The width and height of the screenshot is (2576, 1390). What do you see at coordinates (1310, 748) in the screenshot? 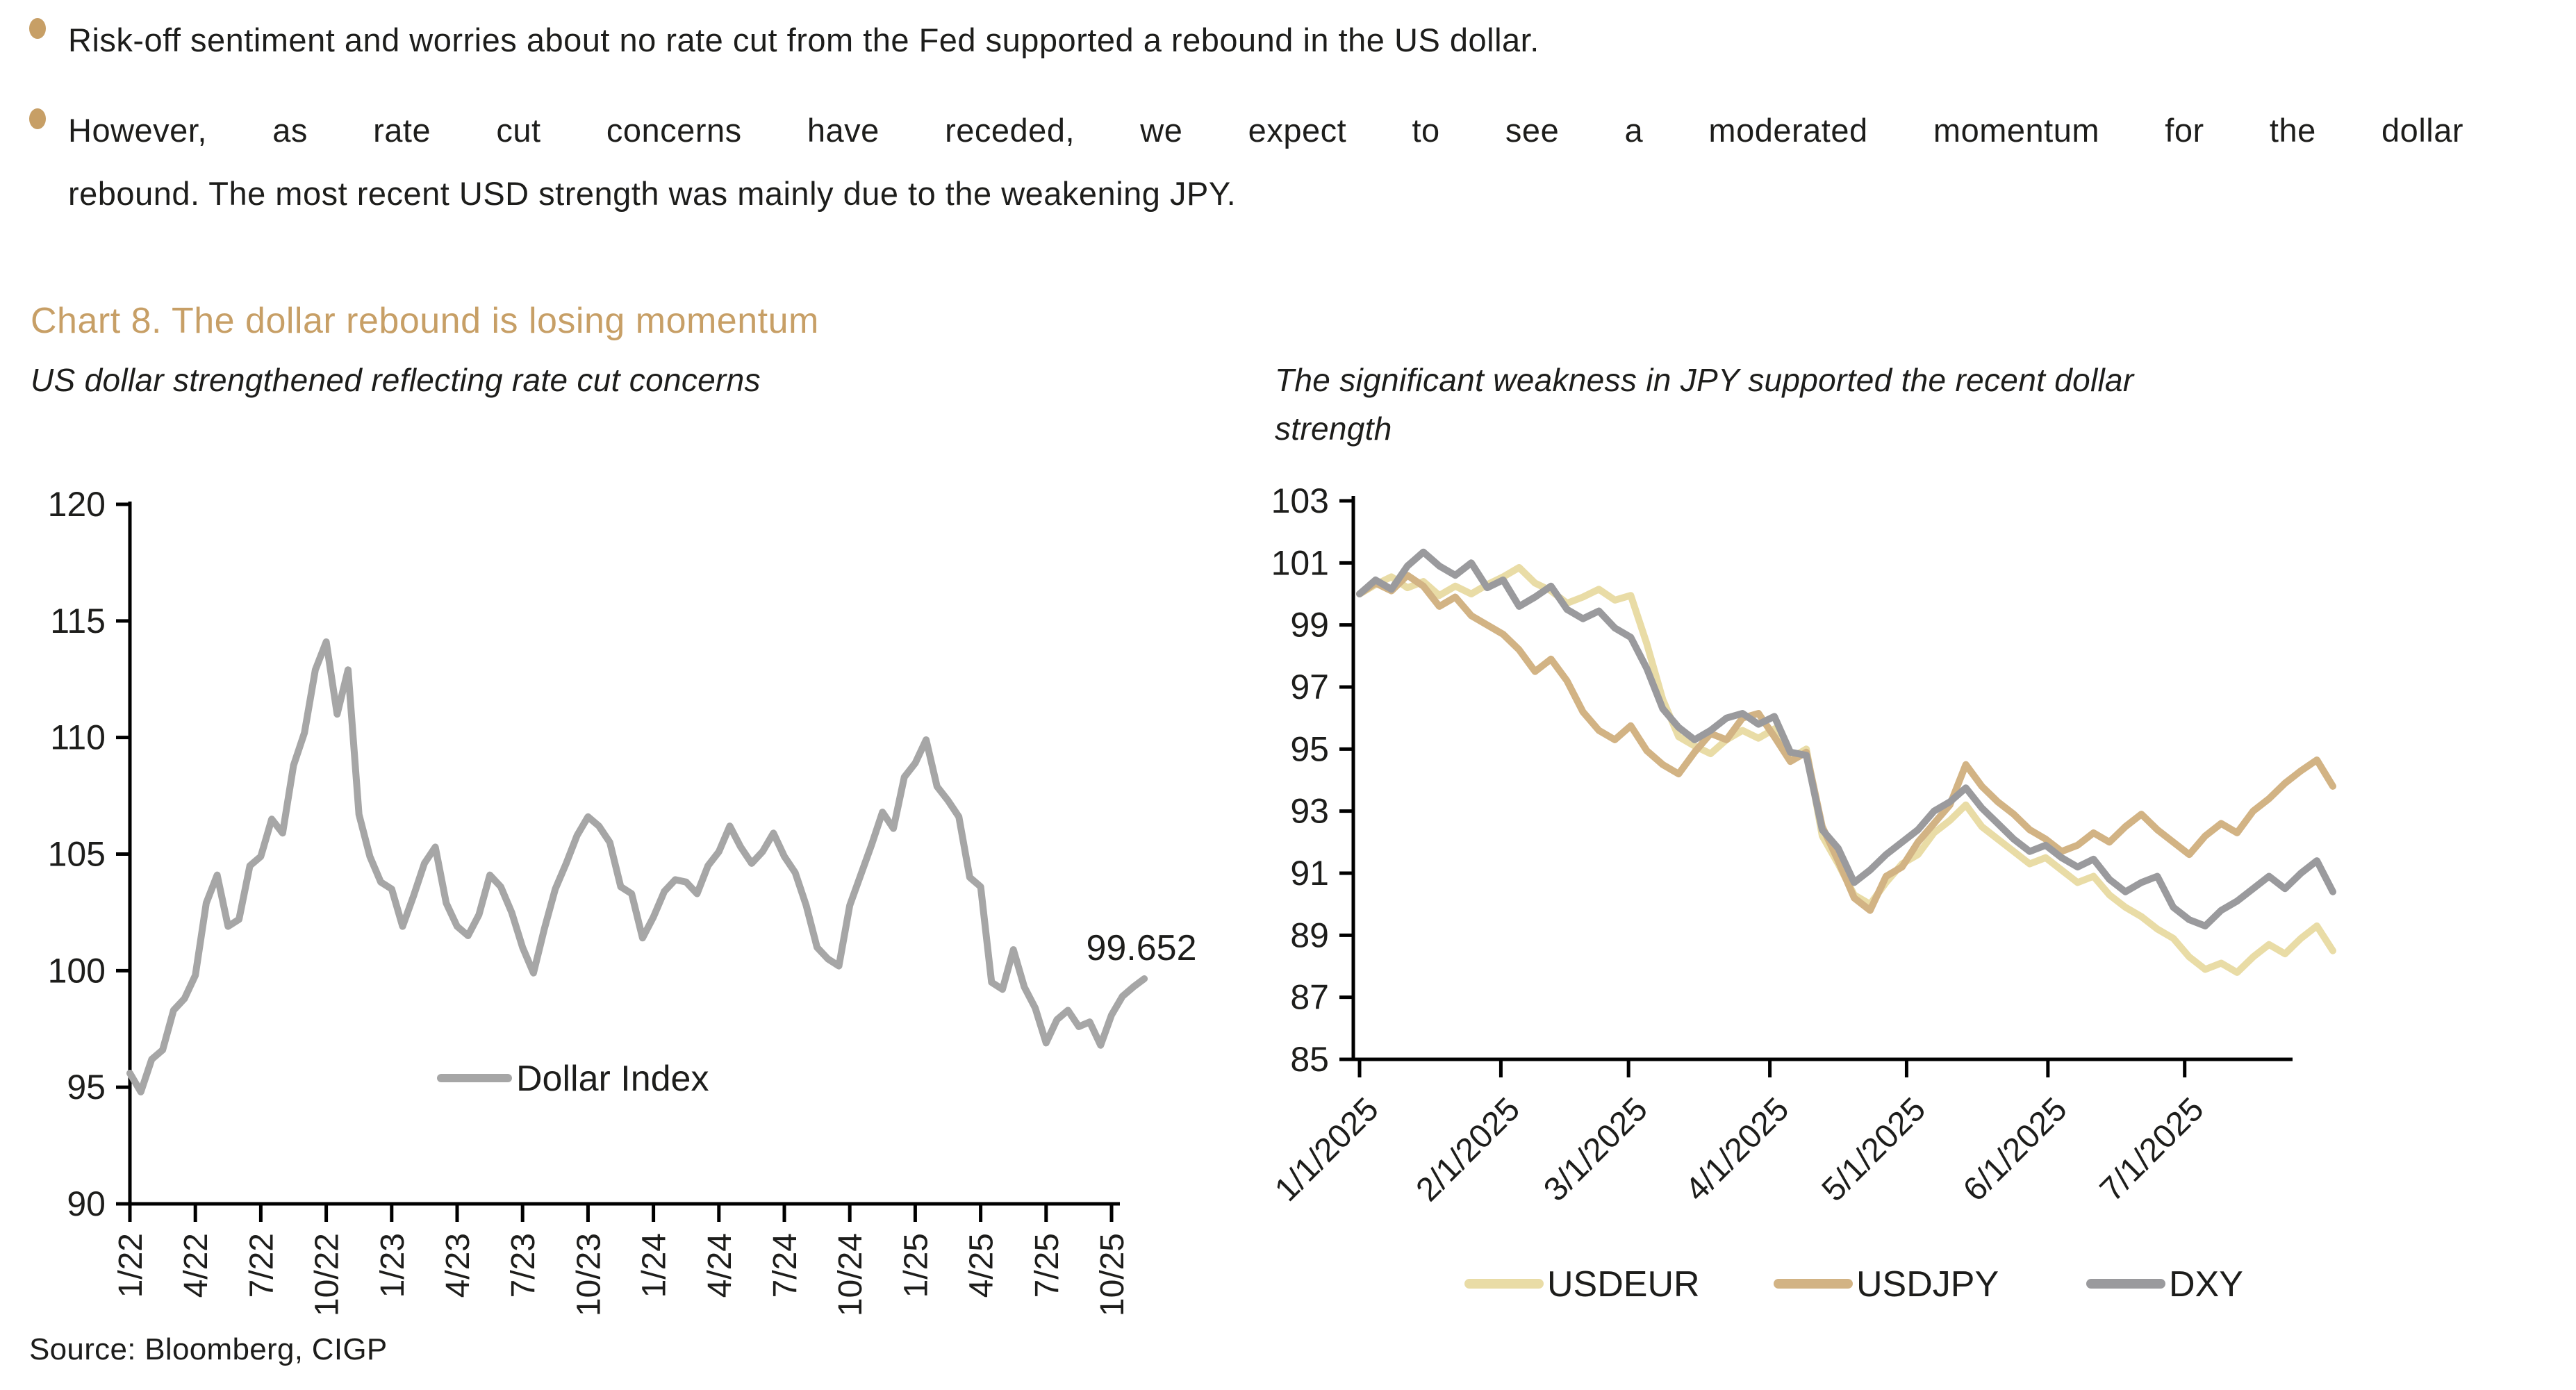
I see `right-chart-y-tick-label: 95` at bounding box center [1310, 748].